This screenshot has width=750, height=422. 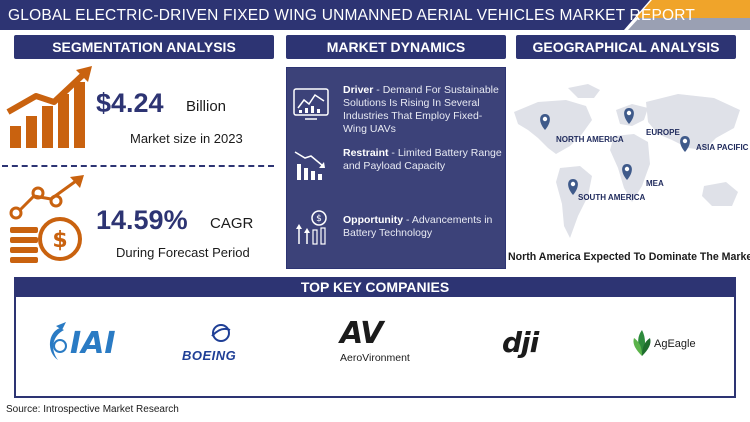 What do you see at coordinates (685, 144) in the screenshot?
I see `asia-pacific-pin-icon` at bounding box center [685, 144].